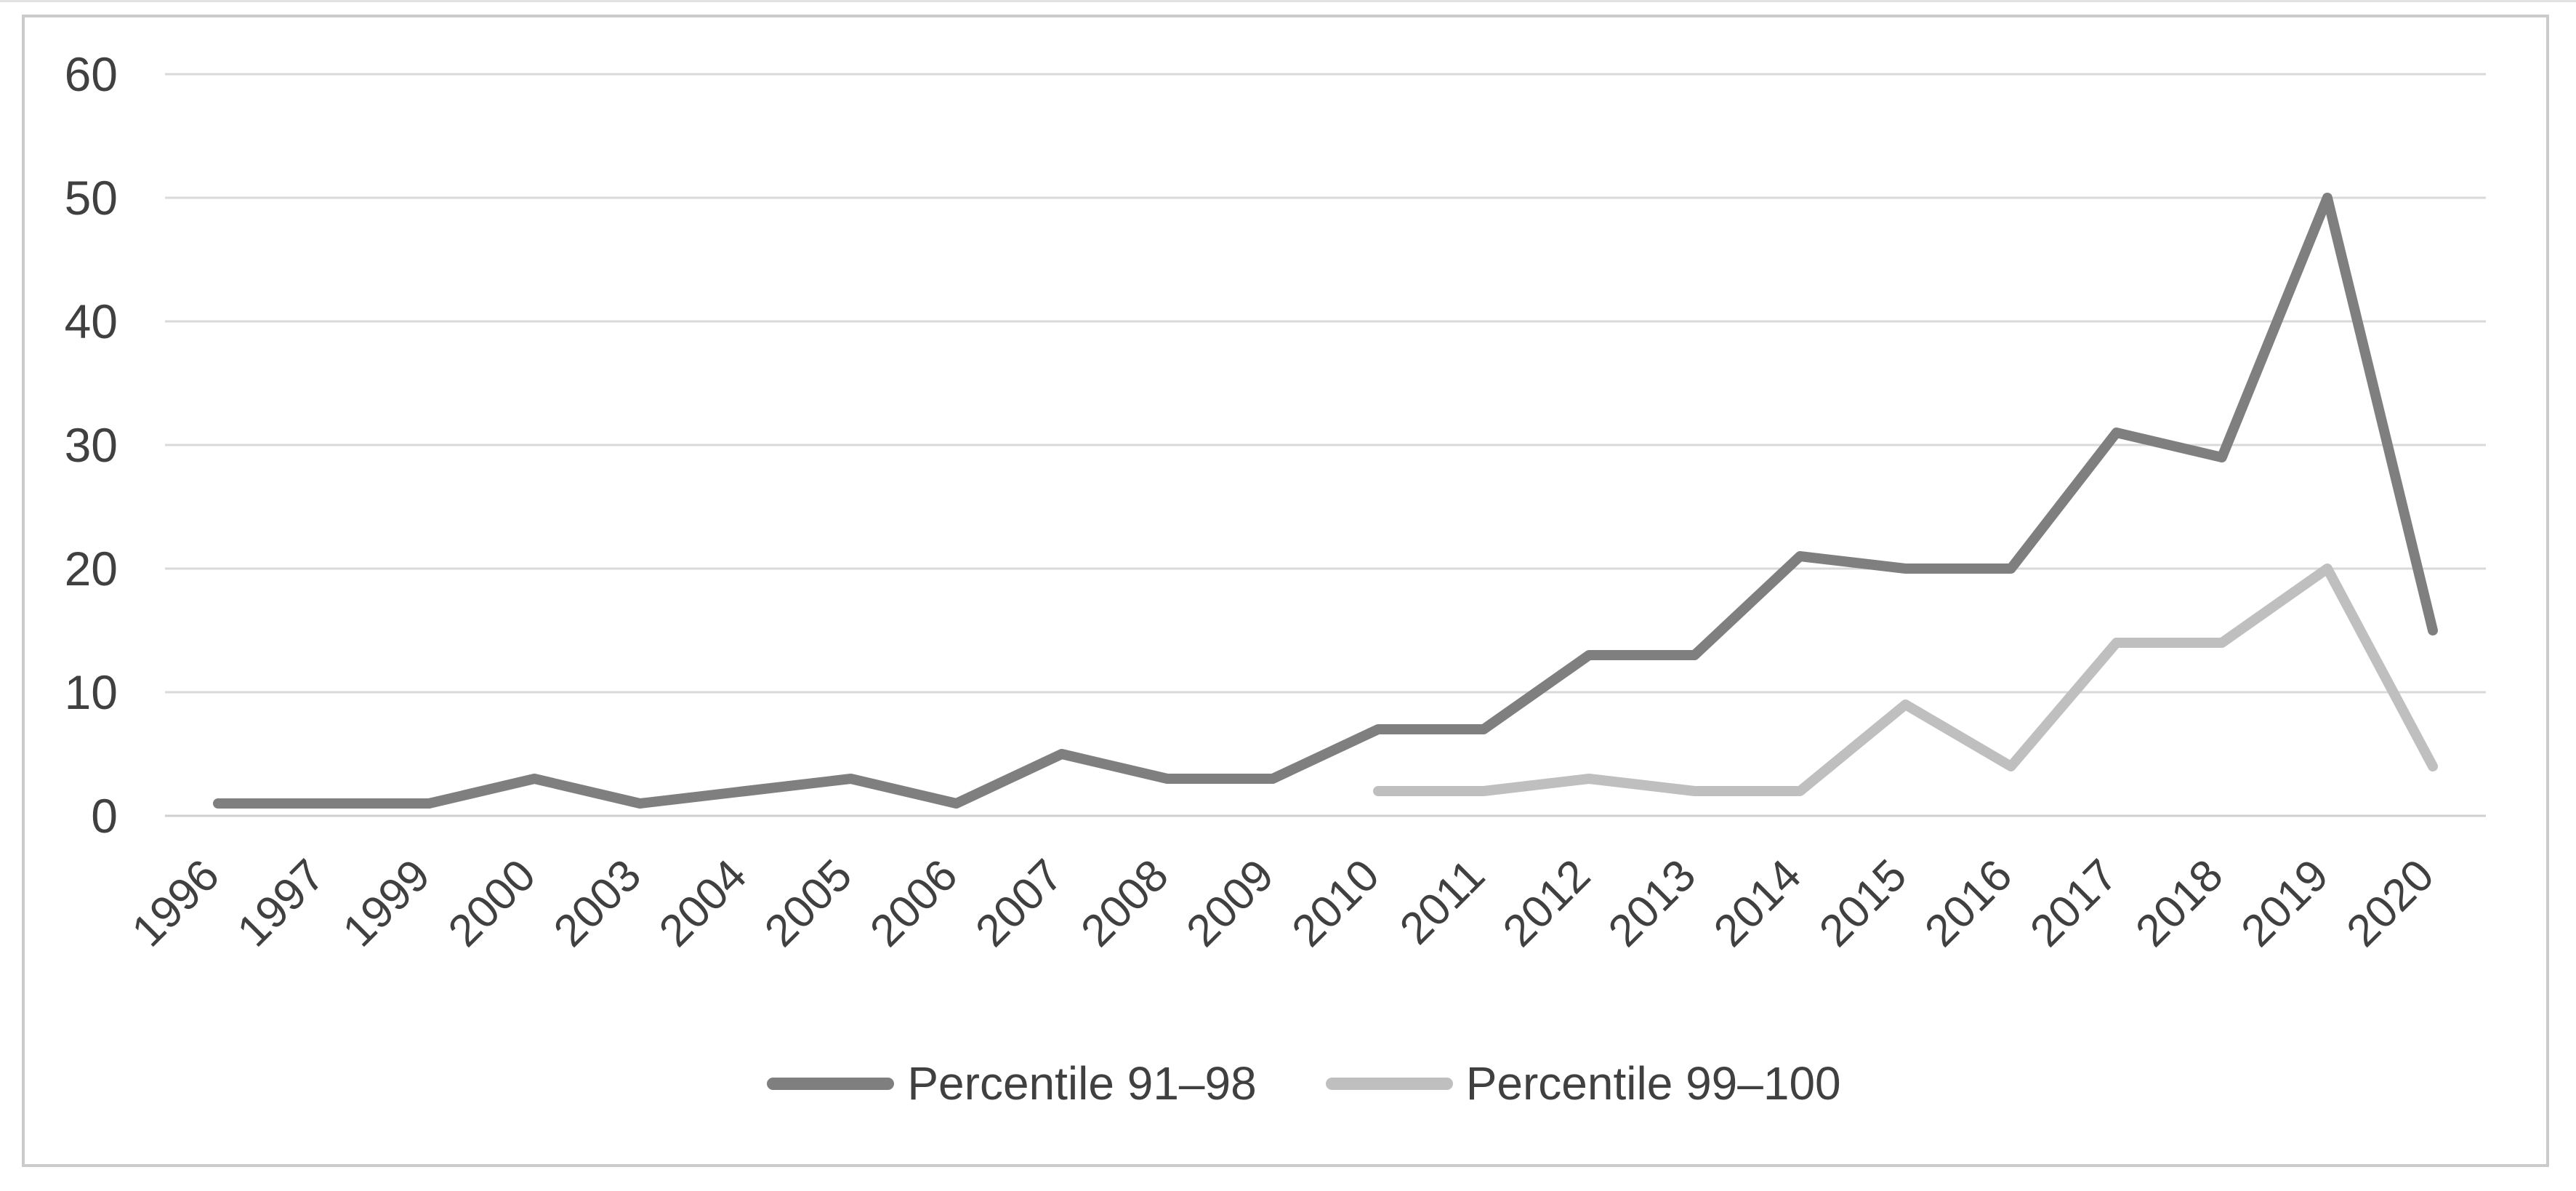 The image size is (2576, 1191). Describe the element at coordinates (2179, 903) in the screenshot. I see `x-tick-label-2018: 2018` at that location.